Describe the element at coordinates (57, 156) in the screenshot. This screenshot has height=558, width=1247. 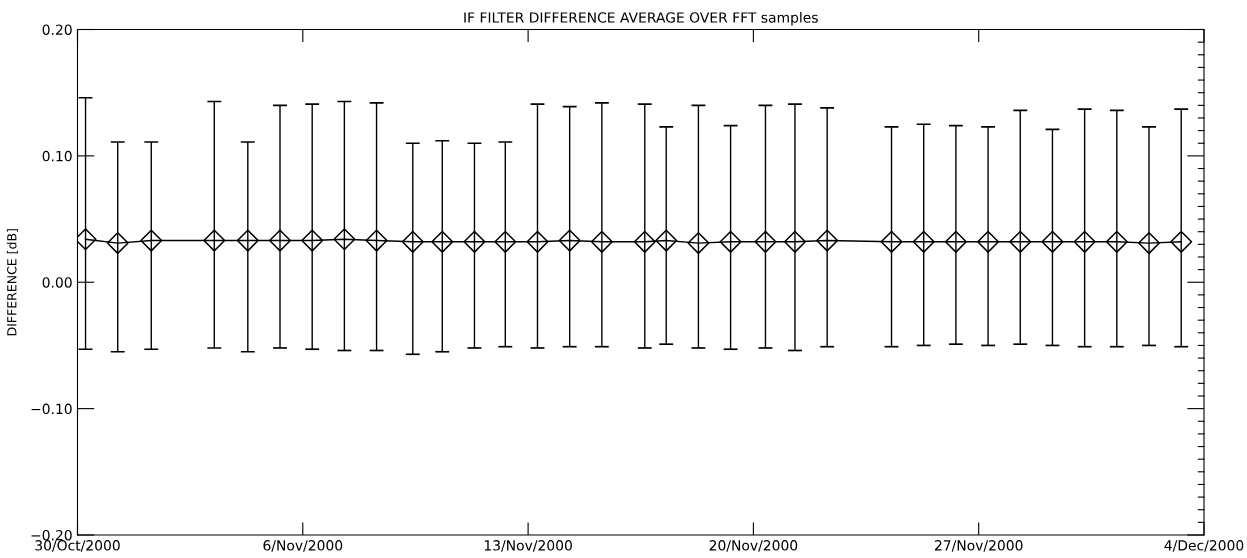
I see `y-tick-label: 0.10` at that location.